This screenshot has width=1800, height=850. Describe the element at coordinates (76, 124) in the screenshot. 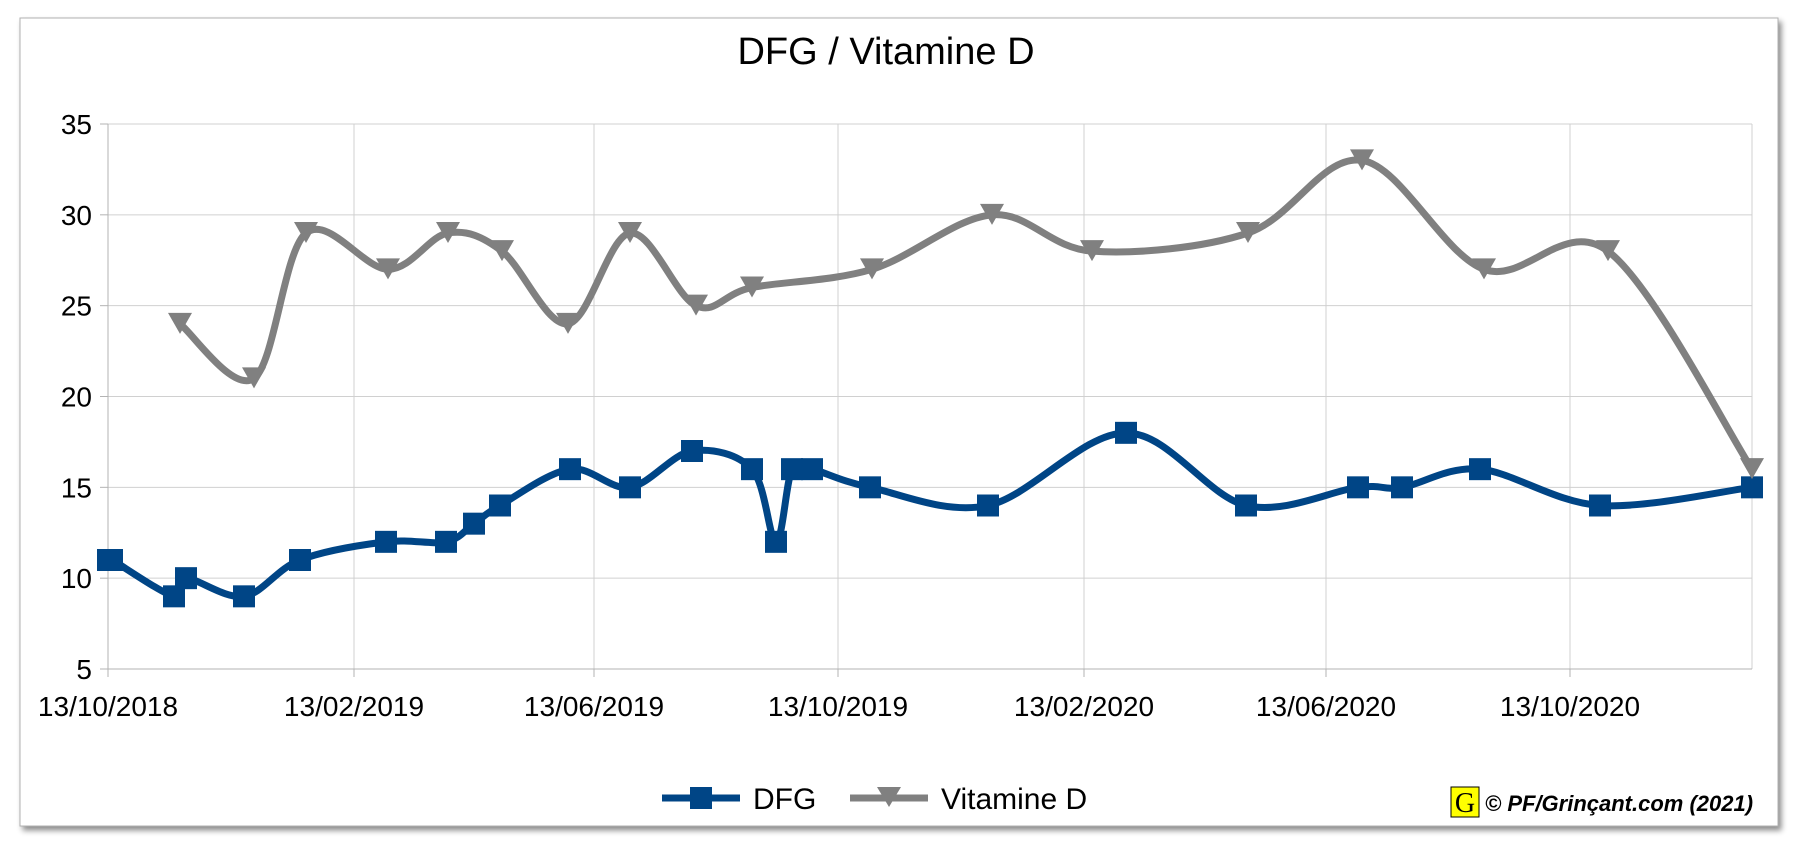

I see `y-tick-label: 35` at that location.